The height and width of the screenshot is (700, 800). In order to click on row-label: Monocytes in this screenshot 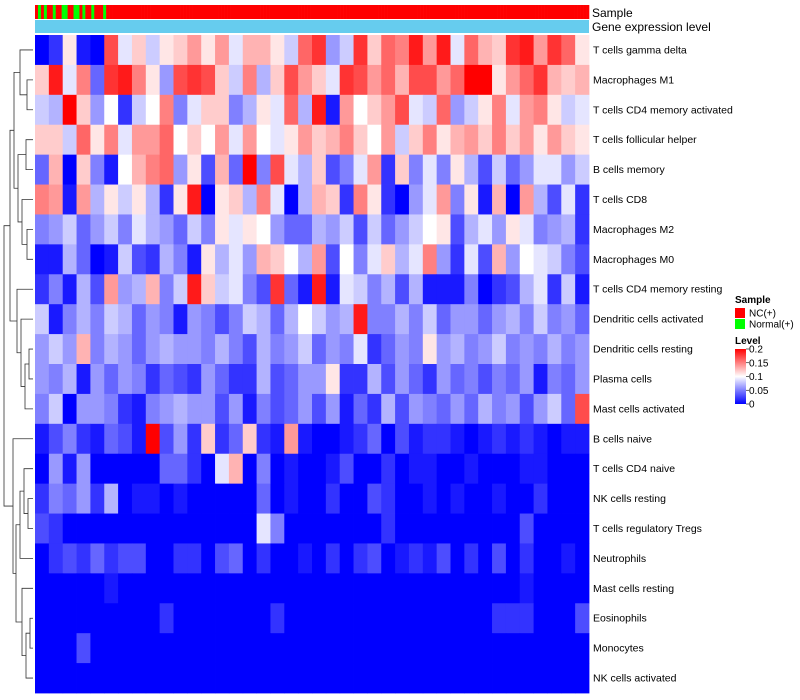, I will do `click(618, 649)`.